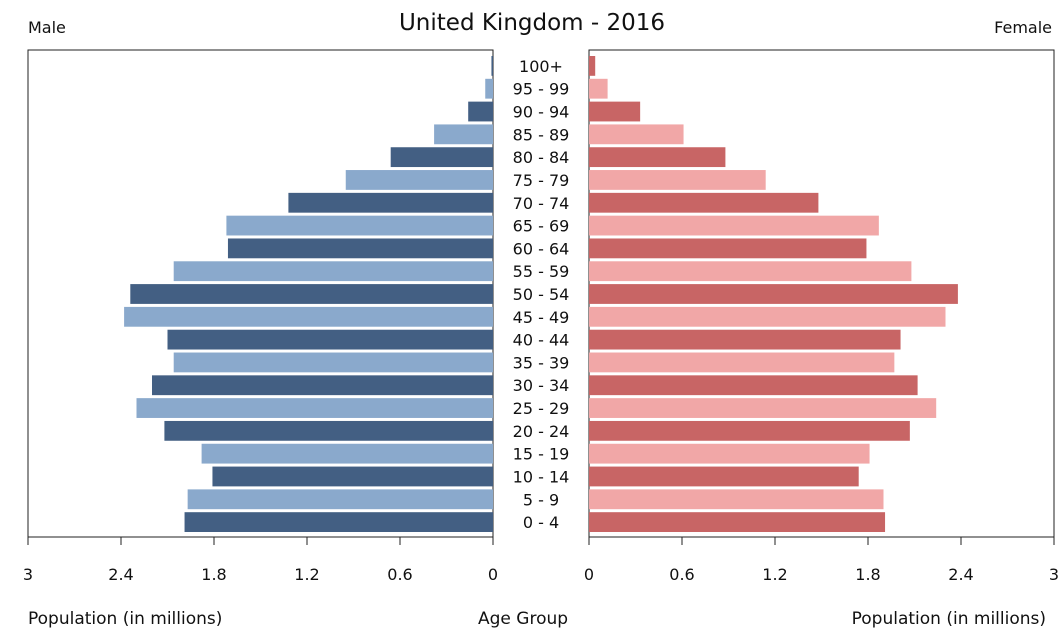 Image resolution: width=1064 pixels, height=633 pixels. What do you see at coordinates (541, 408) in the screenshot?
I see `age-group-label: 25 - 29` at bounding box center [541, 408].